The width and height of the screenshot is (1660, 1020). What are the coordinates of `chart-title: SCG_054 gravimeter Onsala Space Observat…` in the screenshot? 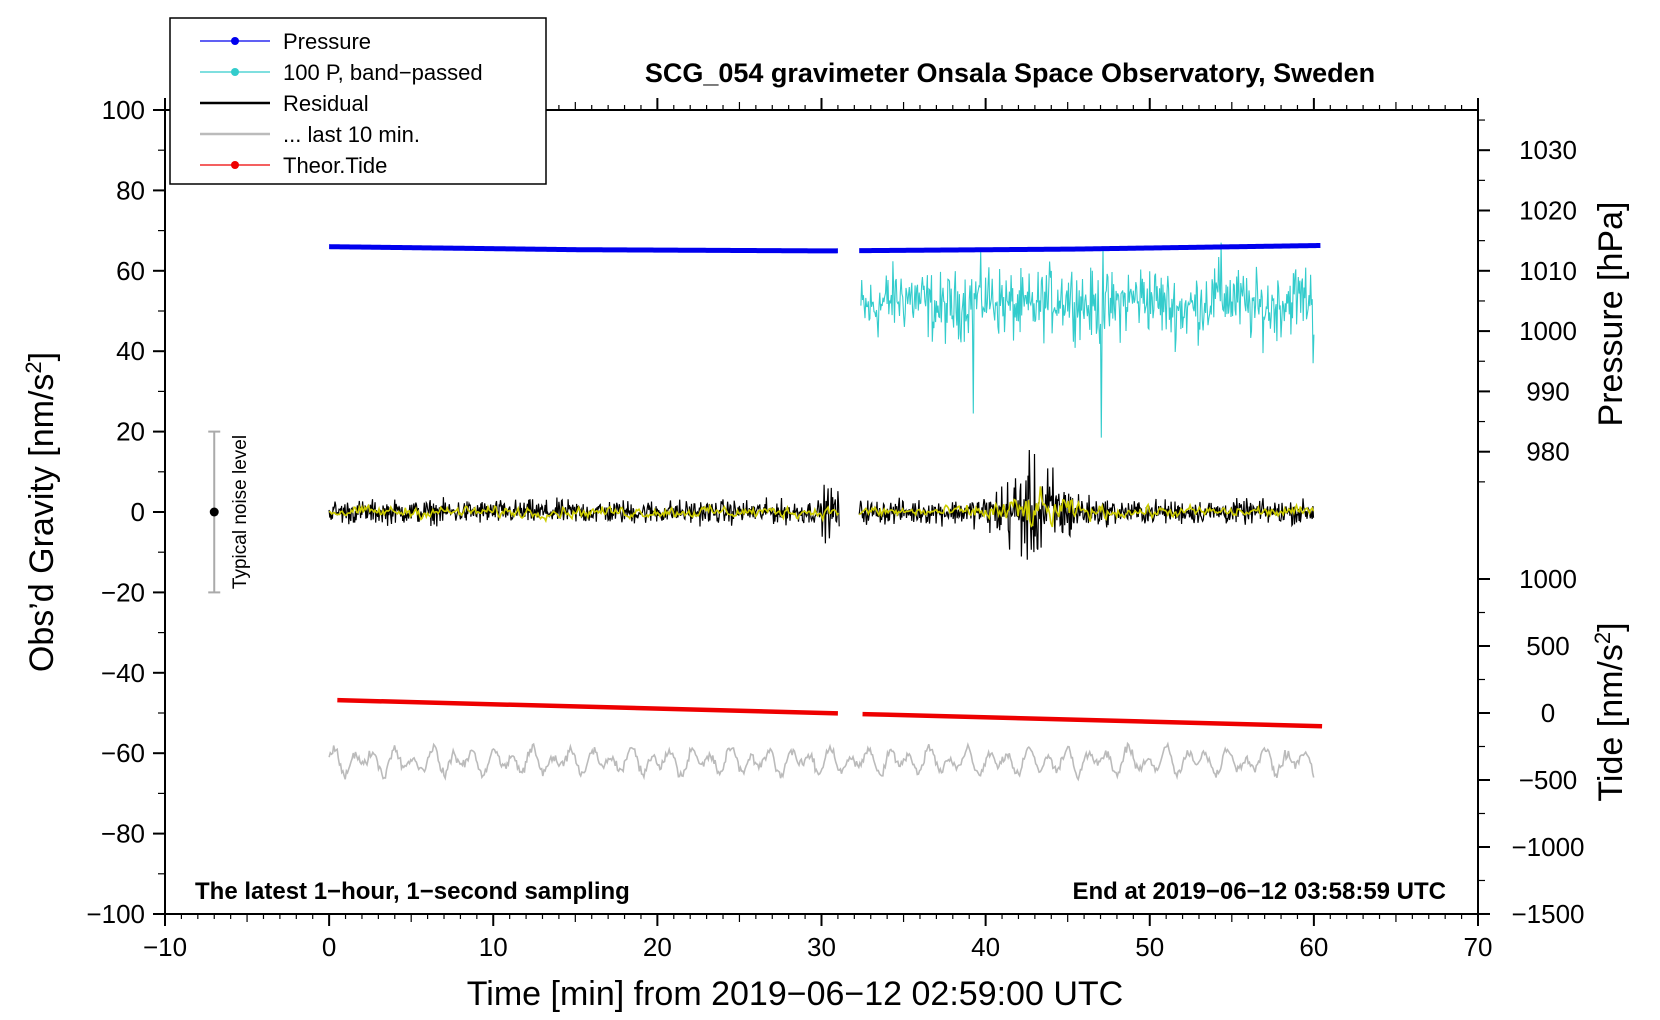 It's located at (1010, 73).